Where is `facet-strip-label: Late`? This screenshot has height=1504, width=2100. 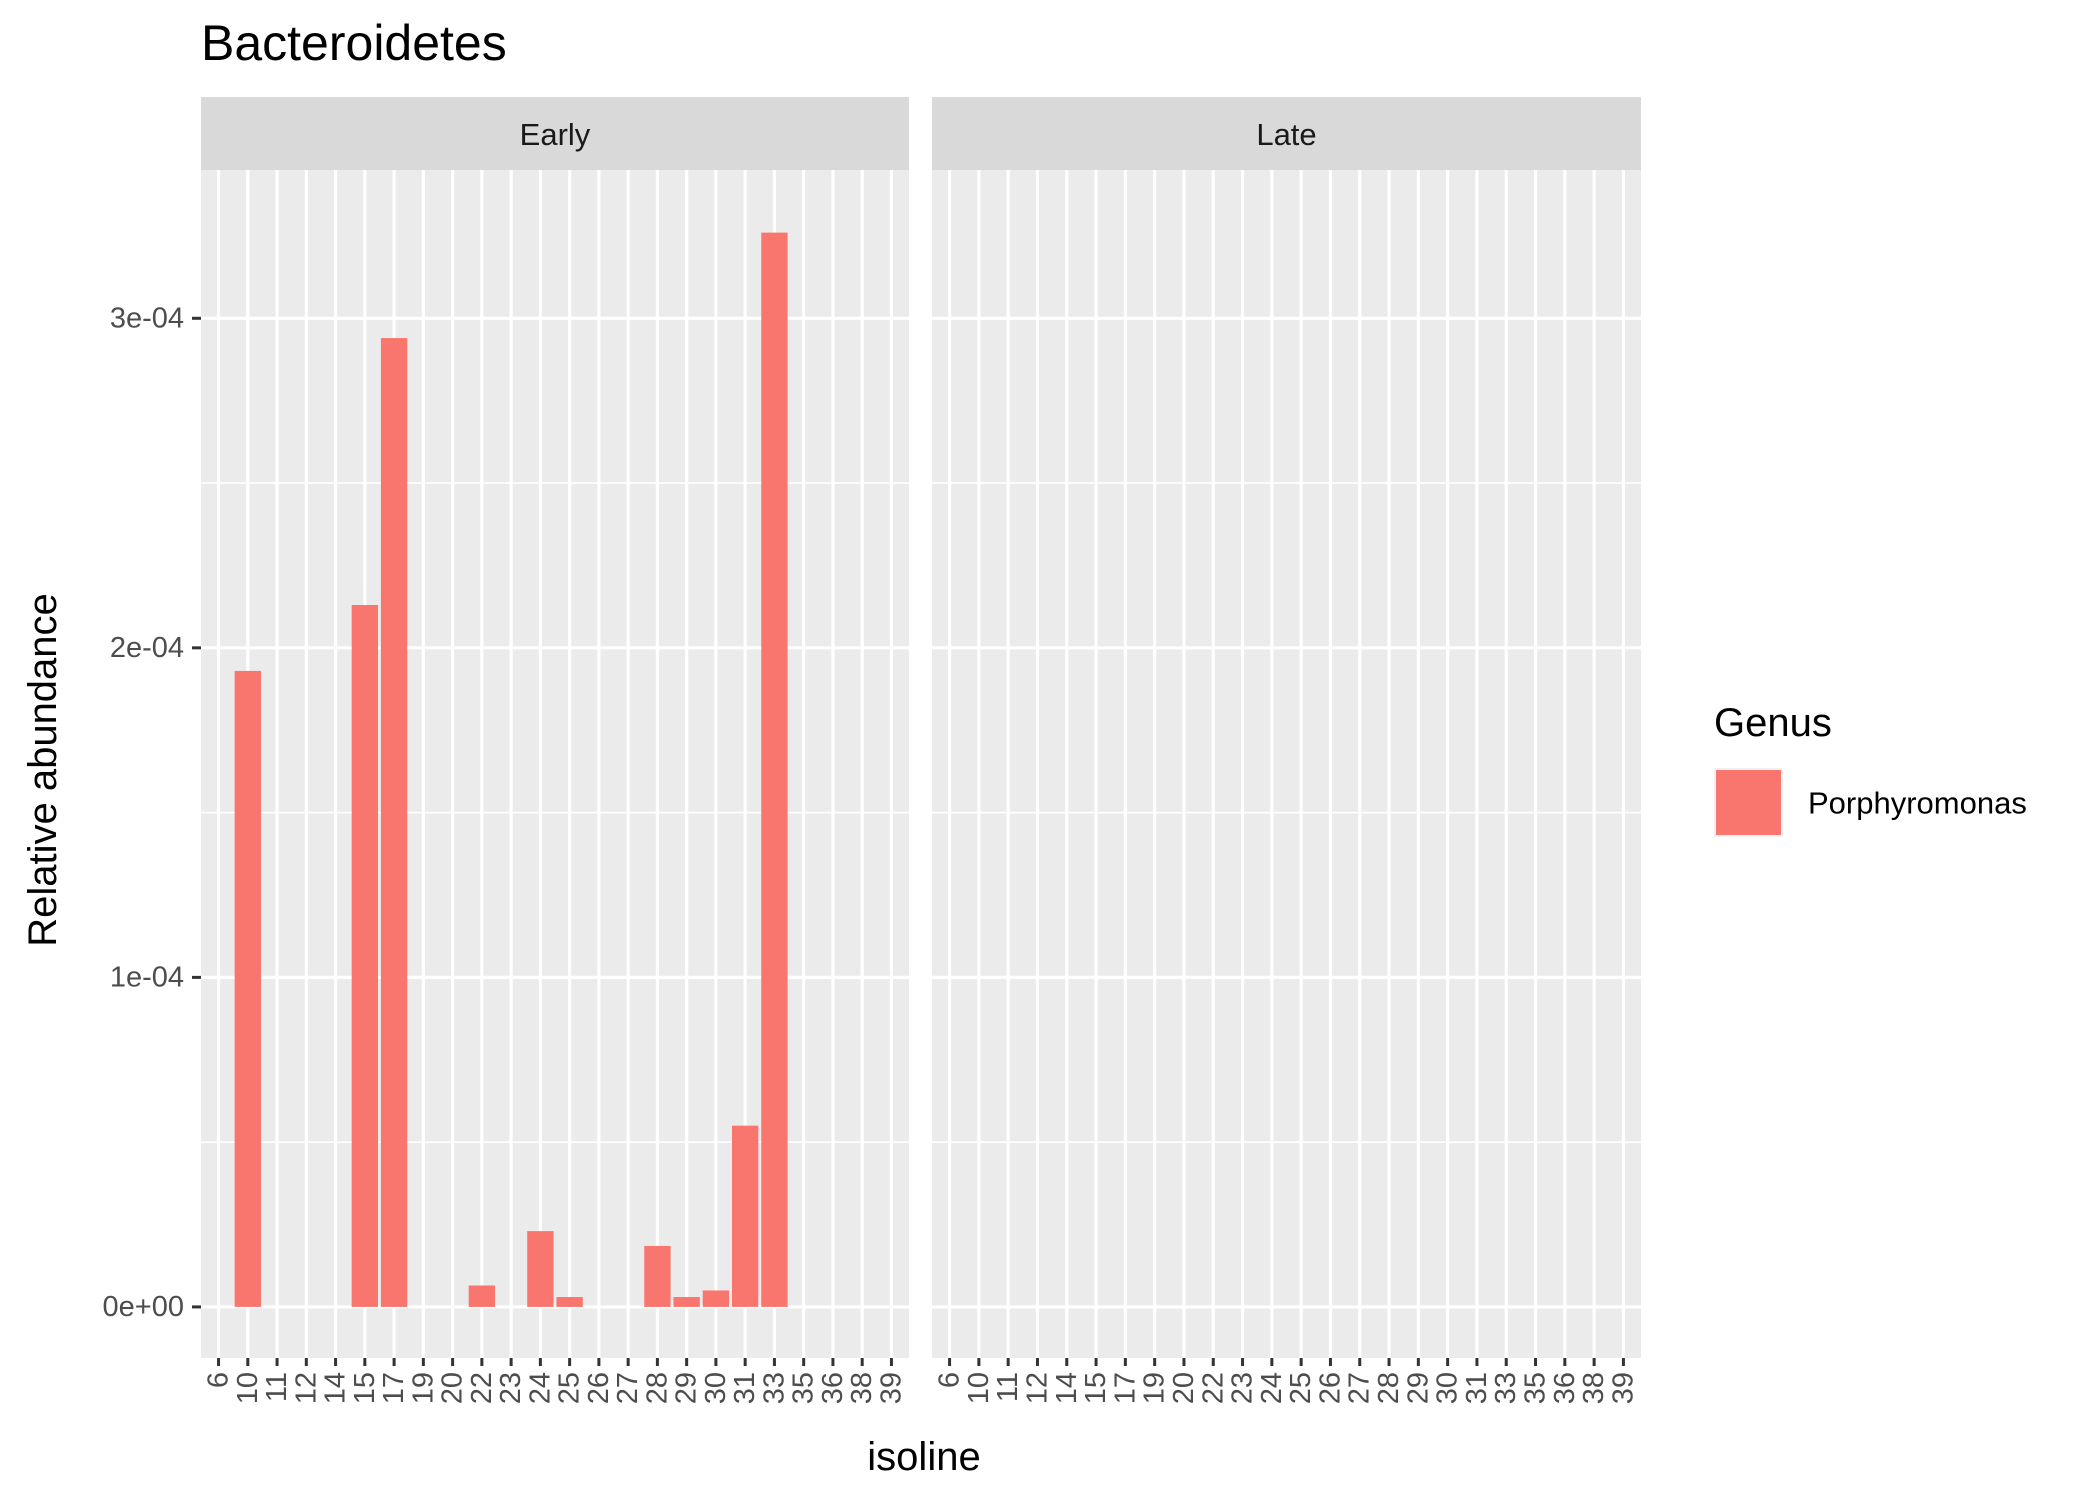 facet-strip-label: Late is located at coordinates (1286, 134).